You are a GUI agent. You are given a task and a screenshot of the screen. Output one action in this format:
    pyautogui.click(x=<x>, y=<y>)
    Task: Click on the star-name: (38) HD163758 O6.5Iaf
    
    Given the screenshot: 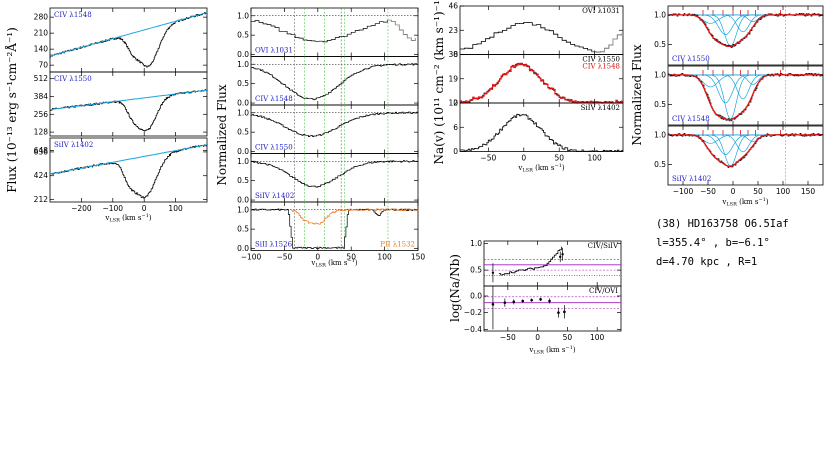 What is the action you would take?
    pyautogui.click(x=722, y=224)
    